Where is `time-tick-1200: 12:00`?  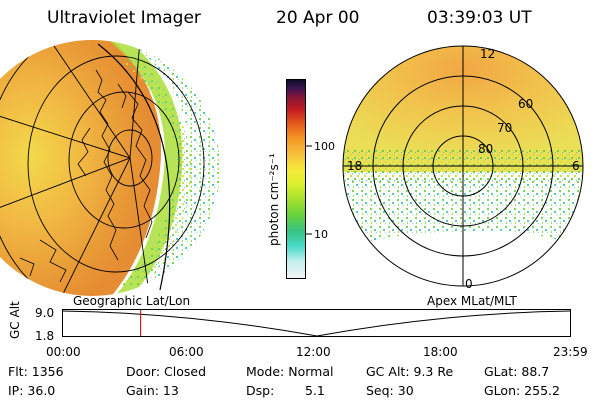 time-tick-1200: 12:00 is located at coordinates (313, 352).